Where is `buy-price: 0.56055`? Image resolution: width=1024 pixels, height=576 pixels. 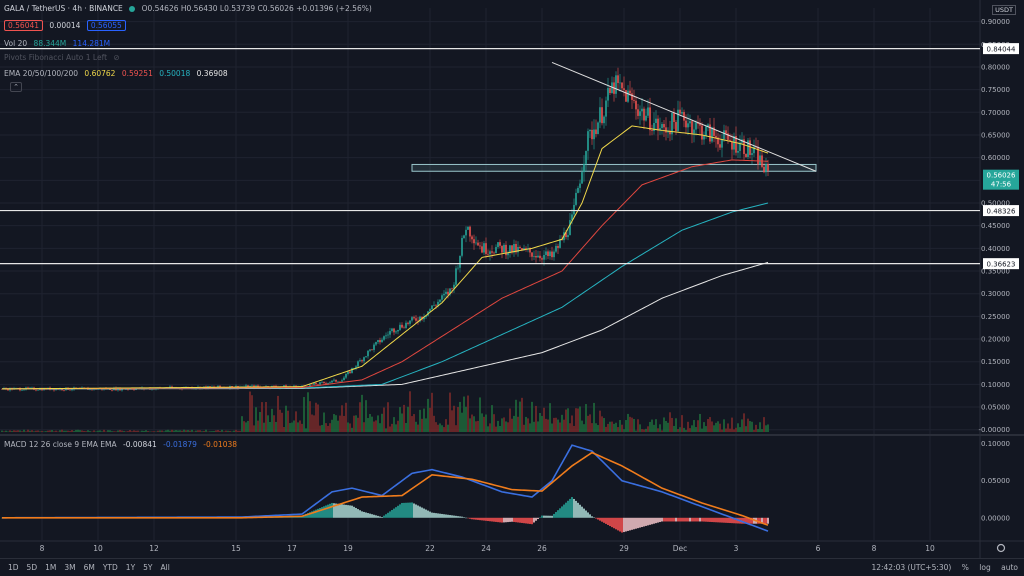 buy-price: 0.56055 is located at coordinates (106, 25).